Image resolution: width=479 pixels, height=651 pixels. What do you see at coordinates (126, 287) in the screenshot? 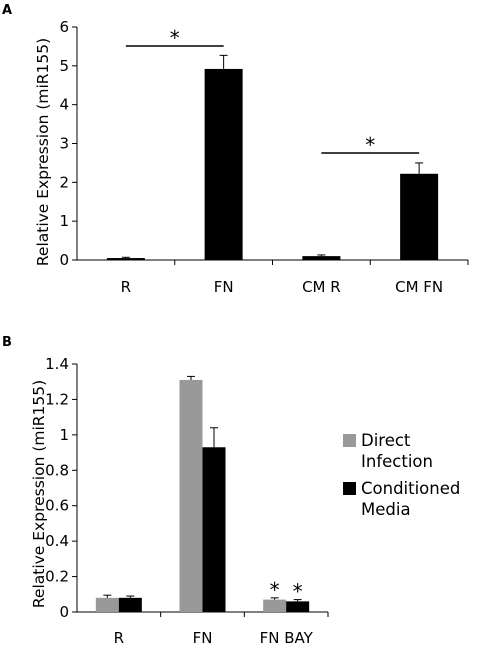
I see `panel-a-x-tick-label: R` at bounding box center [126, 287].